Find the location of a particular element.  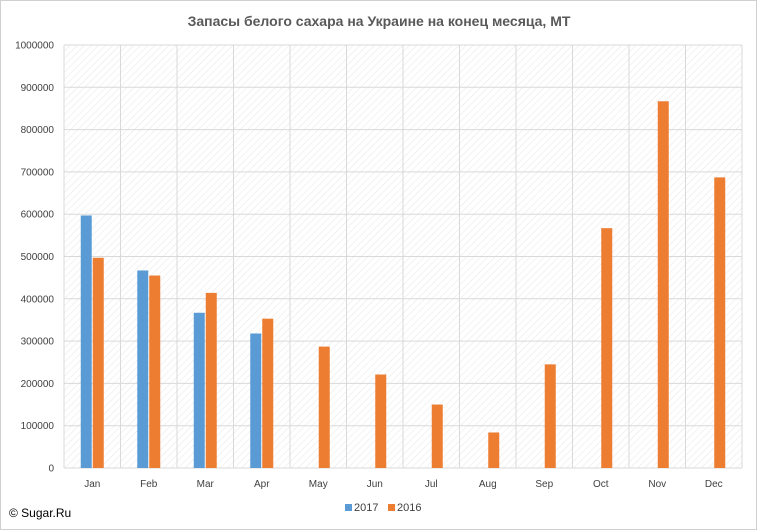

x-axis-ticks: Jan Feb Mar Apr May Jun Jul Aug Sep Oct Nov Dec is located at coordinates (403, 484).